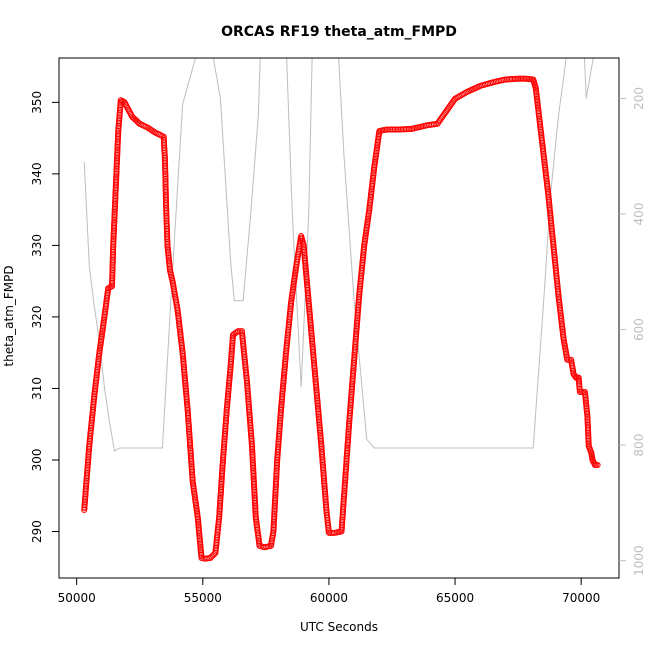 The image size is (650, 650). I want to click on y-tick-label: 340, so click(37, 173).